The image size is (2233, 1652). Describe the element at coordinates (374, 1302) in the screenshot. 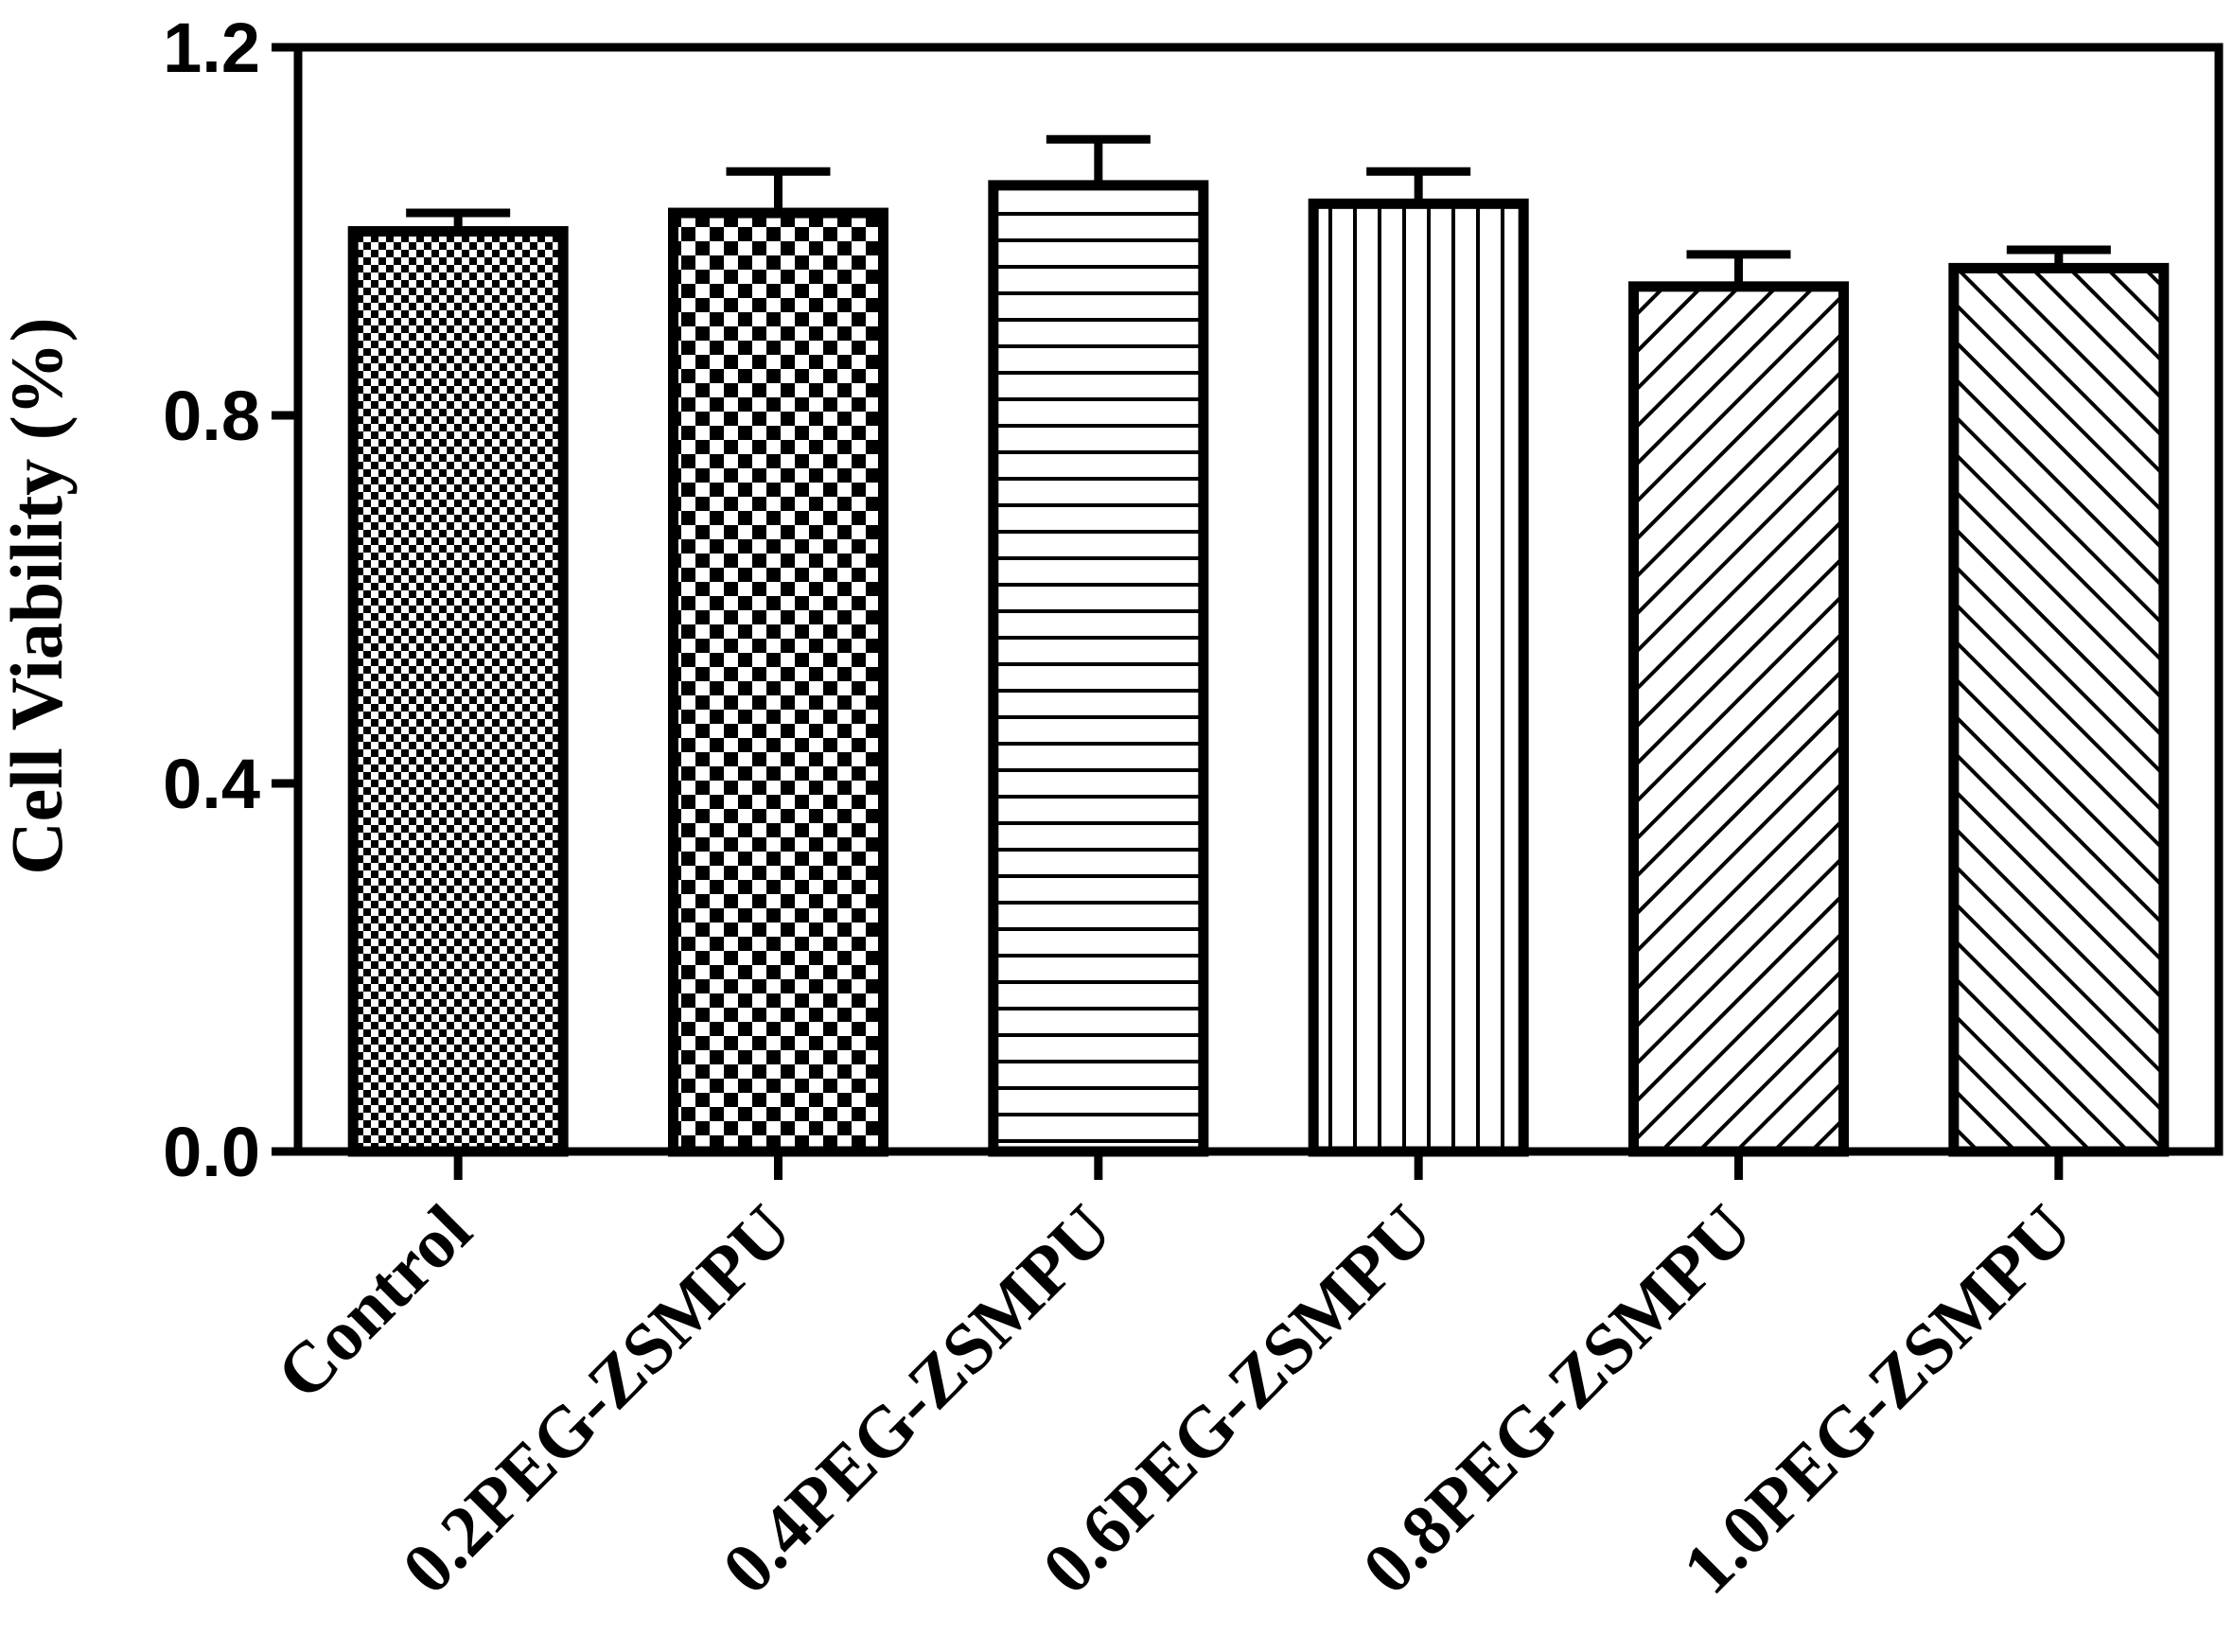

I see `x-tick-label-0: Control` at that location.